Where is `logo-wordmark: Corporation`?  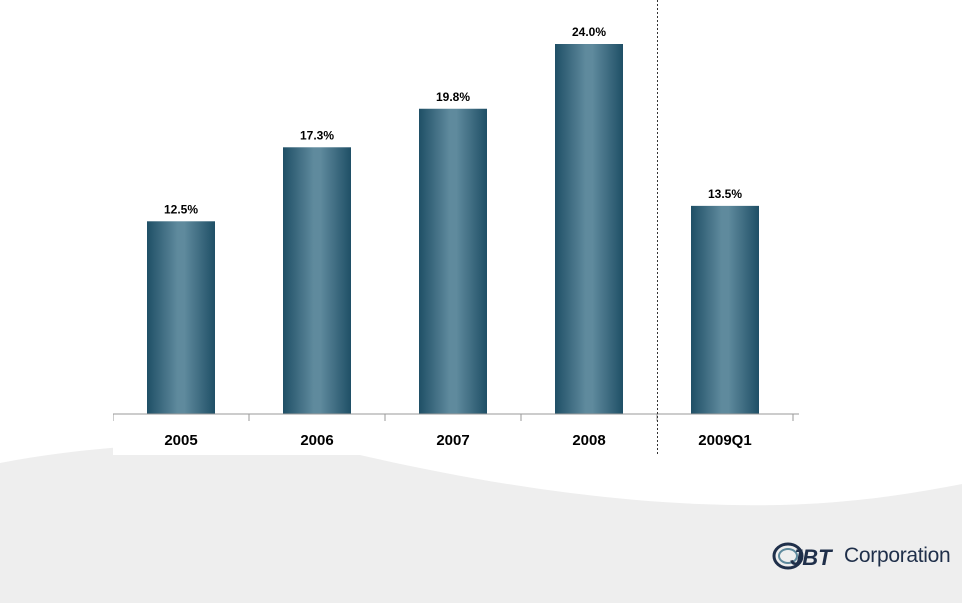 logo-wordmark: Corporation is located at coordinates (897, 555).